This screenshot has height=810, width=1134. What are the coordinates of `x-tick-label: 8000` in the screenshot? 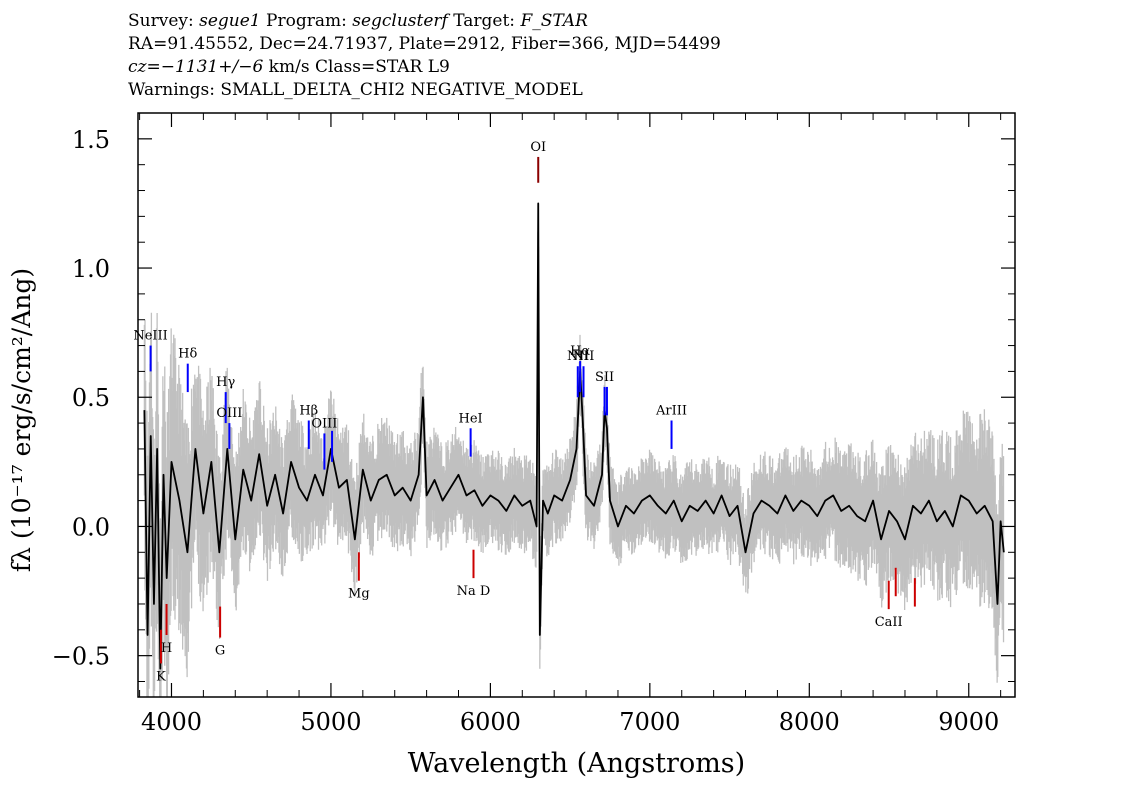 It's located at (809, 722).